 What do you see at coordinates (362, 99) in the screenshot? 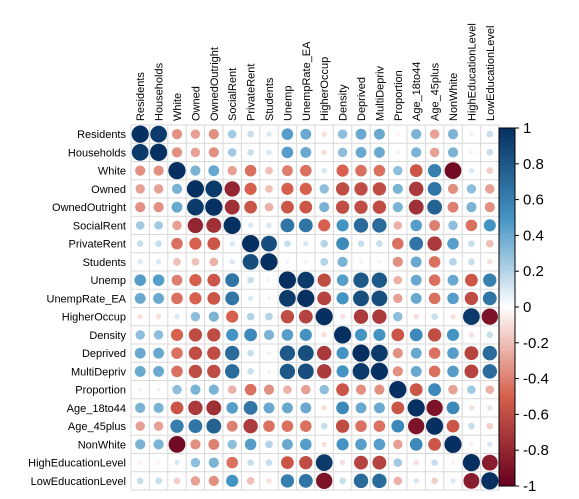
I see `column-label: Deprived` at bounding box center [362, 99].